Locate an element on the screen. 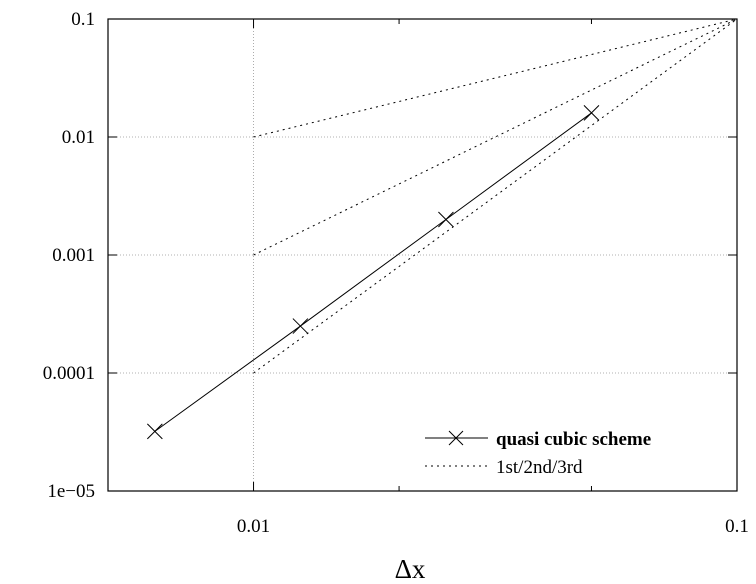 The image size is (756, 584). x-axis-label: Δx is located at coordinates (410, 569).